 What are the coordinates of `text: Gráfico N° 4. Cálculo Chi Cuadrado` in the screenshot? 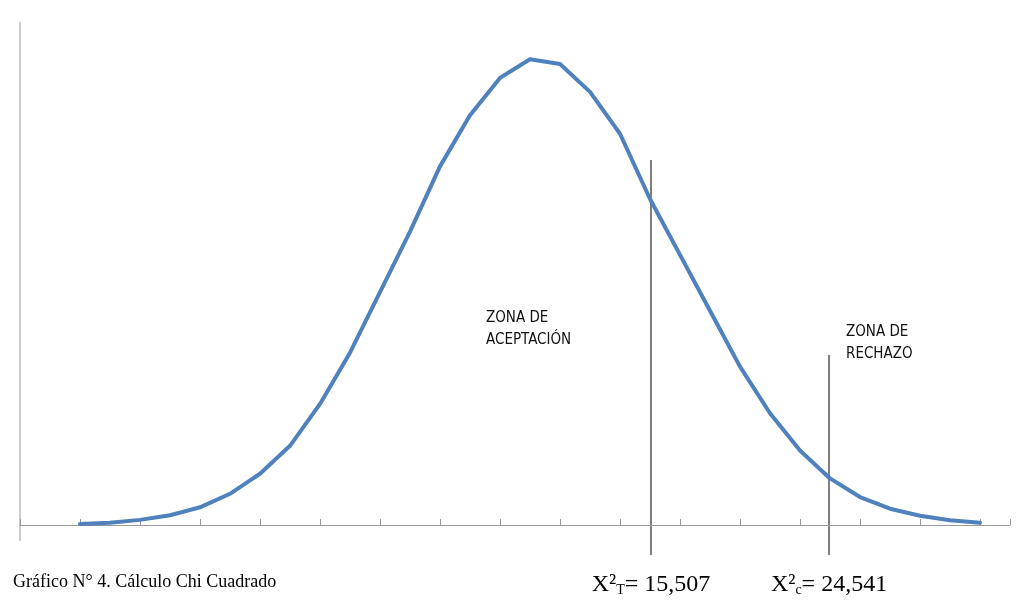 It's located at (145, 581).